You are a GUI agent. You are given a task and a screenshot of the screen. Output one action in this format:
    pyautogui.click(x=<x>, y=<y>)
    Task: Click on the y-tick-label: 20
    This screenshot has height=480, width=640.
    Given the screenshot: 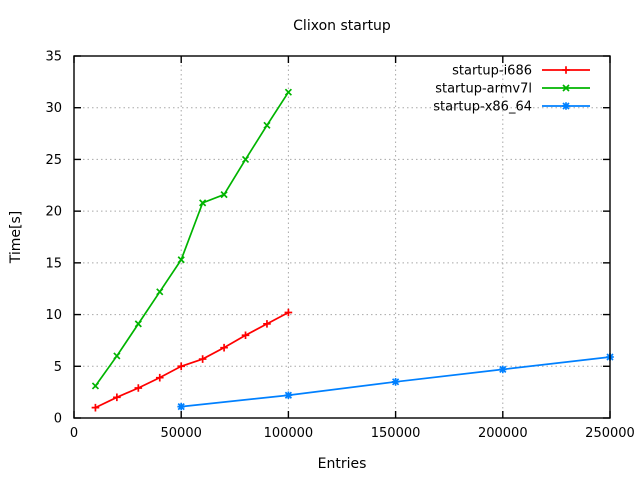 What is the action you would take?
    pyautogui.click(x=53, y=212)
    